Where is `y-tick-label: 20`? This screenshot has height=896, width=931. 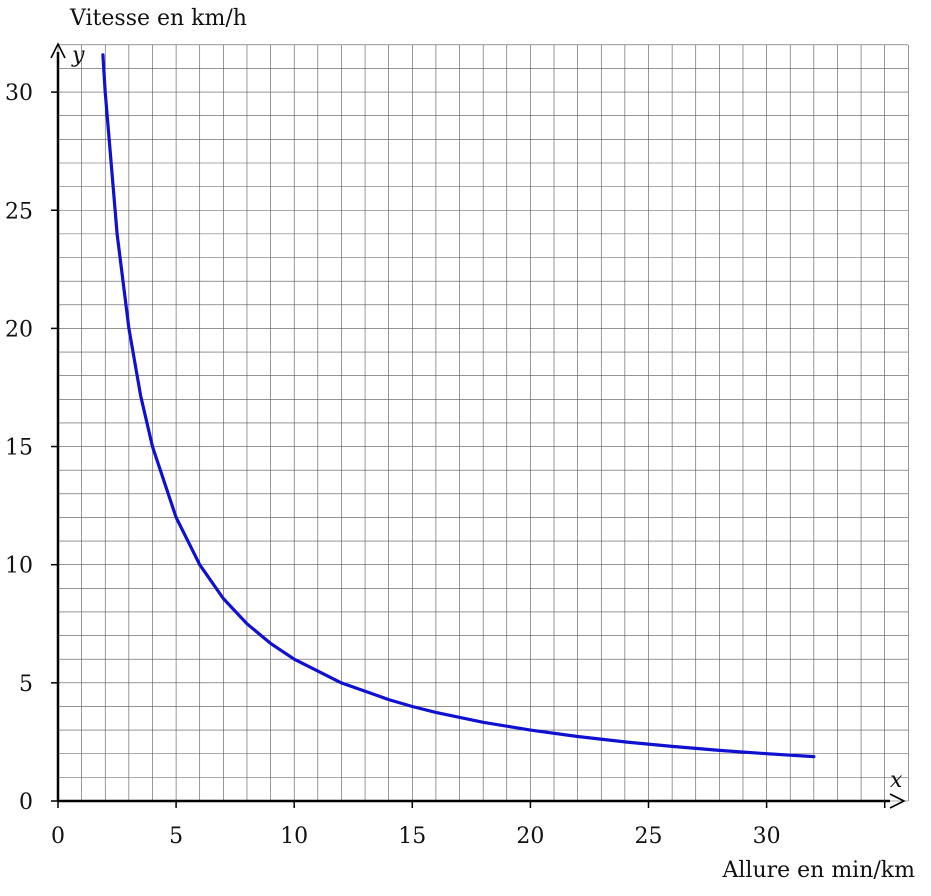
y-tick-label: 20 is located at coordinates (19, 329).